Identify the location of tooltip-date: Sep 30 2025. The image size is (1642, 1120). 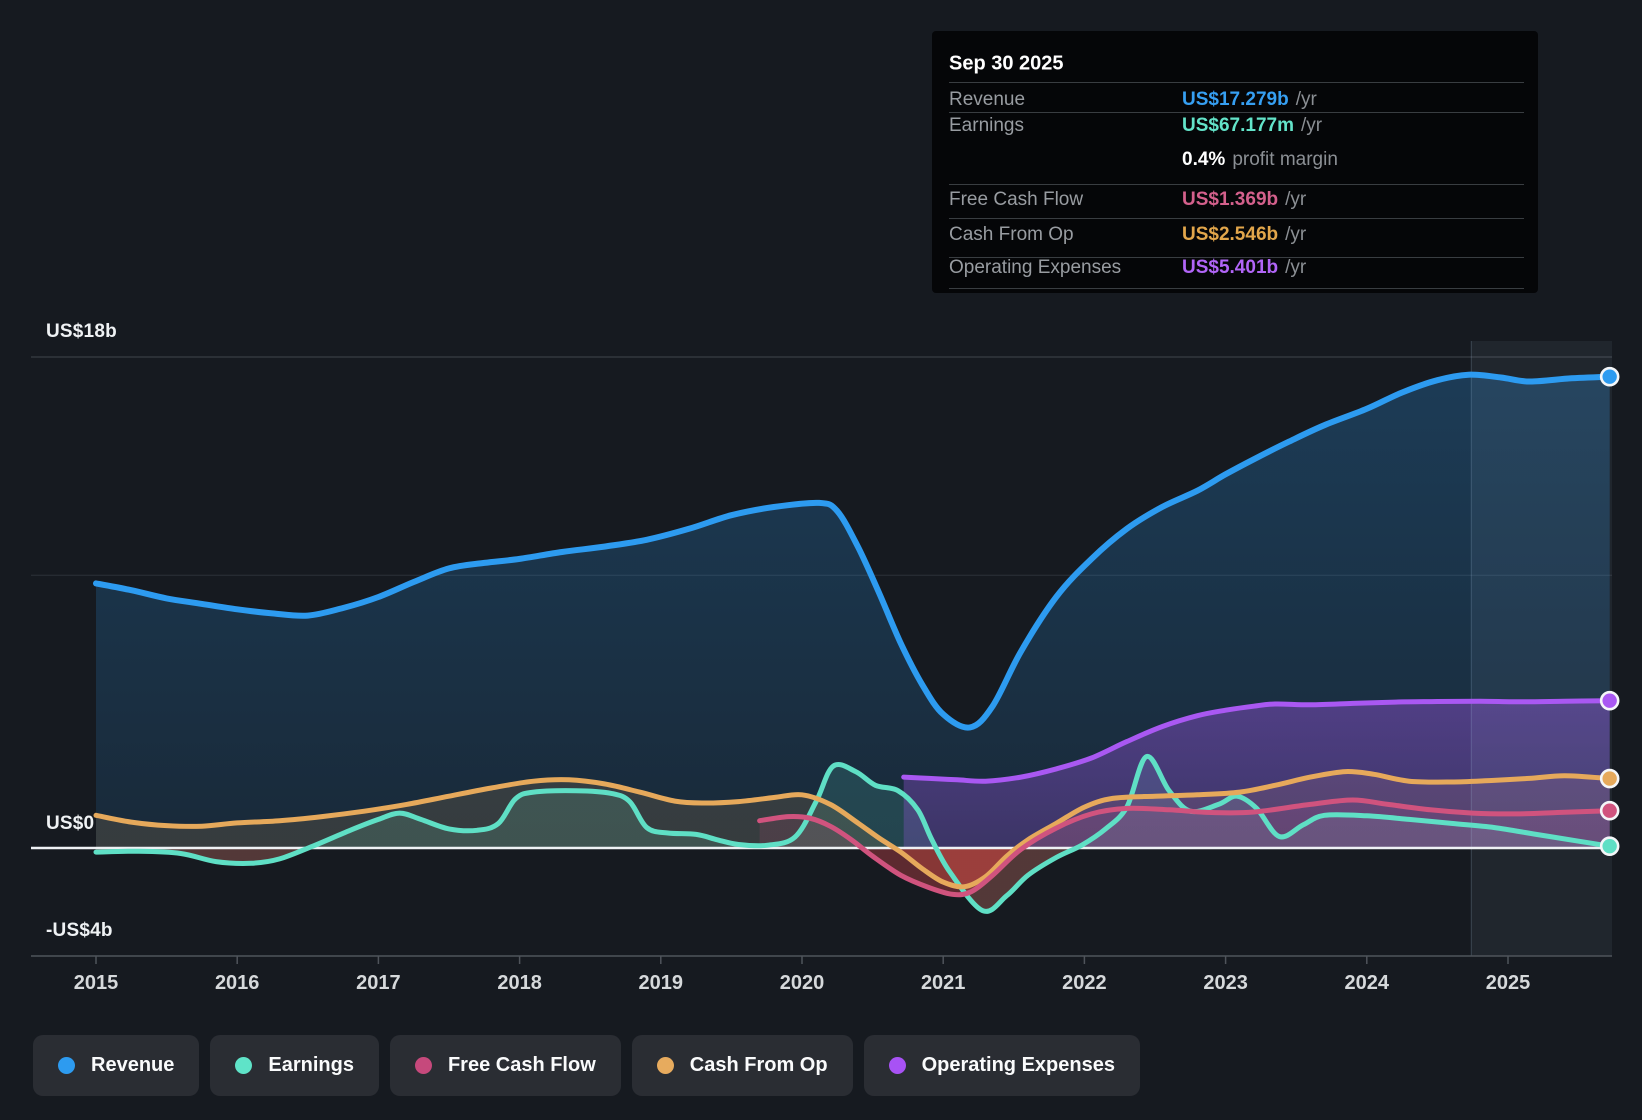
(1006, 63).